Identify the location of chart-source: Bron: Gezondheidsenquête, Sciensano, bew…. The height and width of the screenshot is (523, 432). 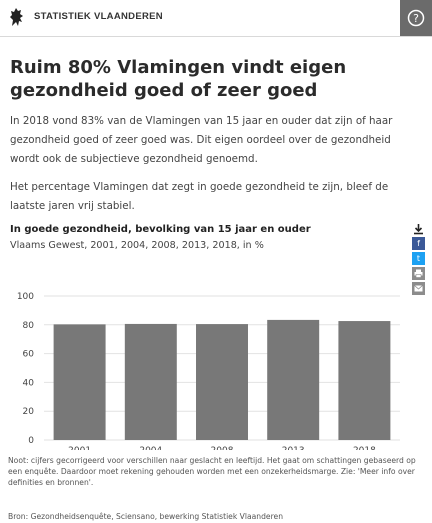
(146, 516).